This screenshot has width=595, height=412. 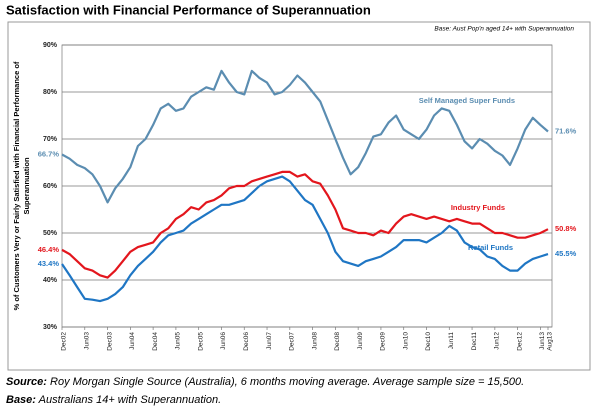 I want to click on y-tick-label: 80%, so click(x=50, y=92).